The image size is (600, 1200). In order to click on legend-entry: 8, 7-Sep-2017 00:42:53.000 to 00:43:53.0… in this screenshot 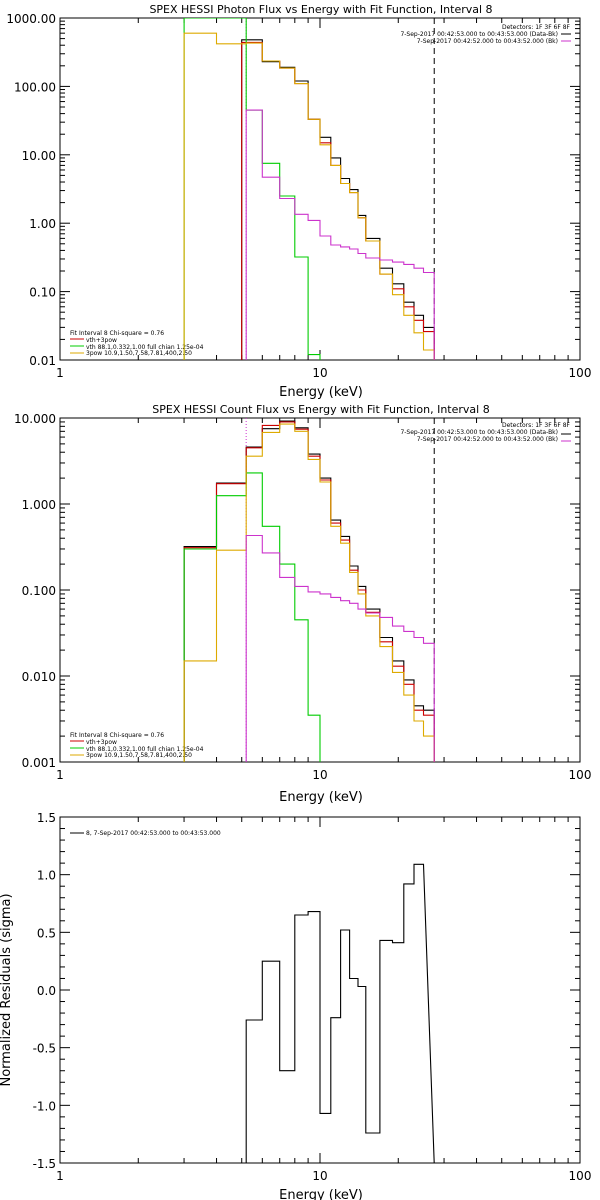, I will do `click(153, 833)`.